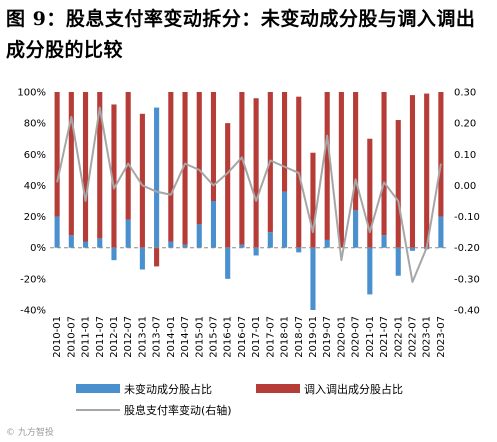 This screenshot has width=497, height=442. Describe the element at coordinates (370, 337) in the screenshot. I see `x-tick-label: 2021-01` at that location.